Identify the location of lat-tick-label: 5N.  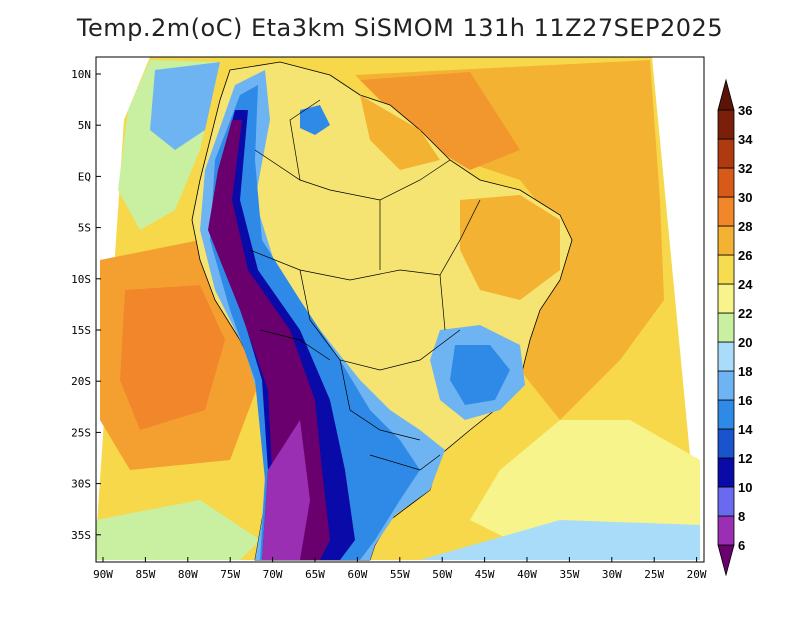
(84, 125).